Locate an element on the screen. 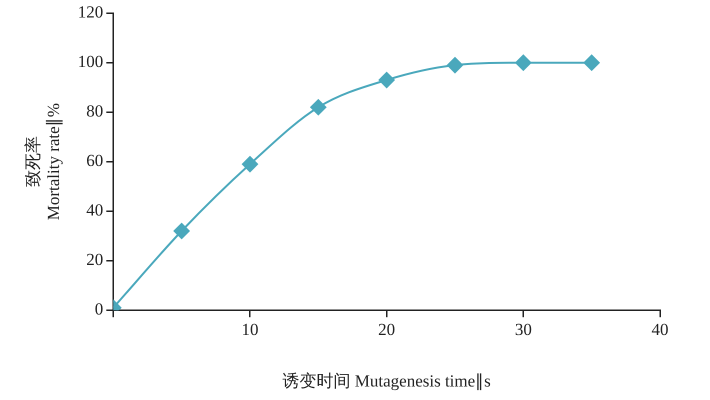 Image resolution: width=710 pixels, height=400 pixels. x-axis-title: 诱变时间 Mutagenesis time∥s is located at coordinates (386, 380).